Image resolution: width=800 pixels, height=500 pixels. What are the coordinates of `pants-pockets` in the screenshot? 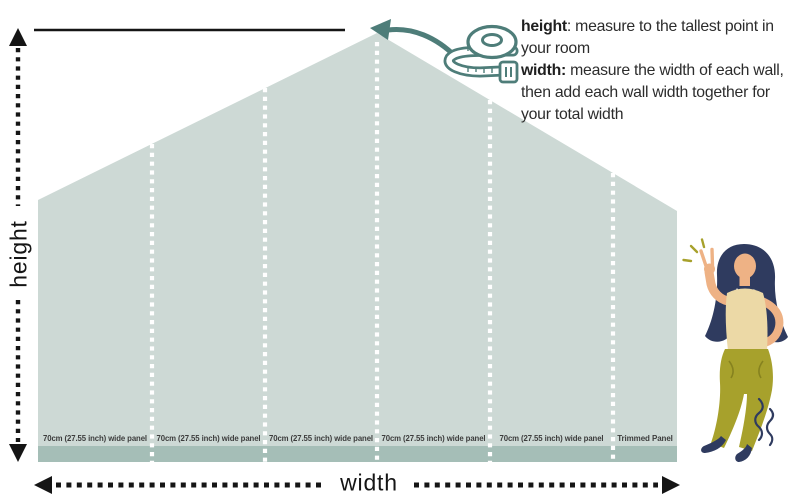 It's located at (746, 369).